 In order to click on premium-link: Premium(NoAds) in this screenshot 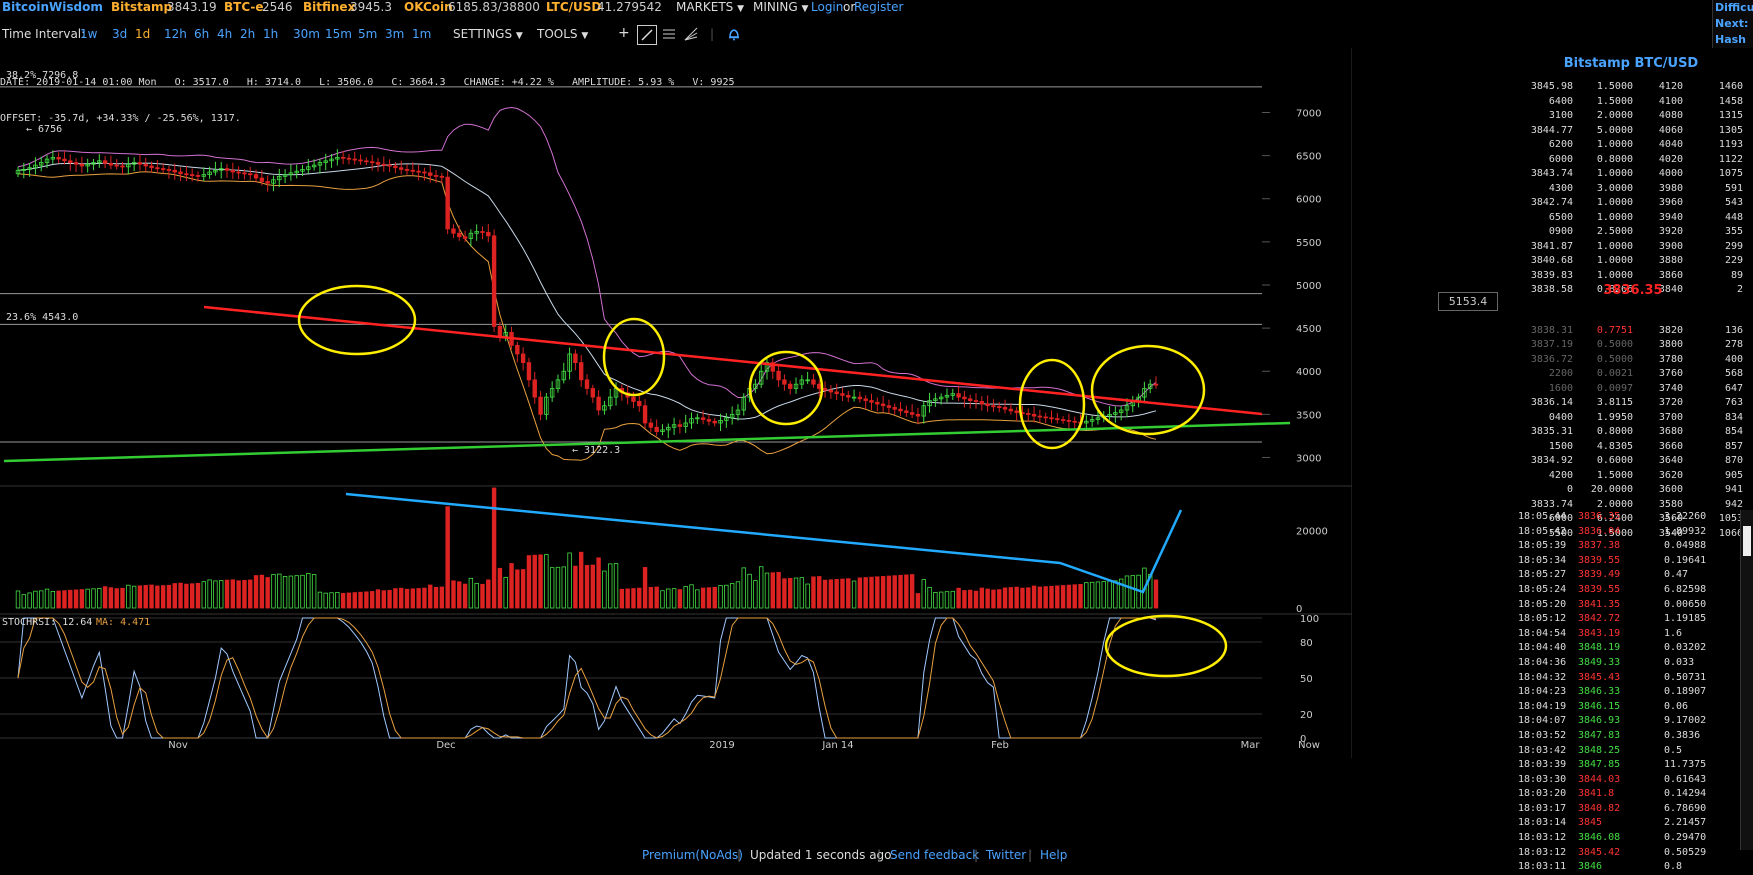, I will do `click(692, 855)`.